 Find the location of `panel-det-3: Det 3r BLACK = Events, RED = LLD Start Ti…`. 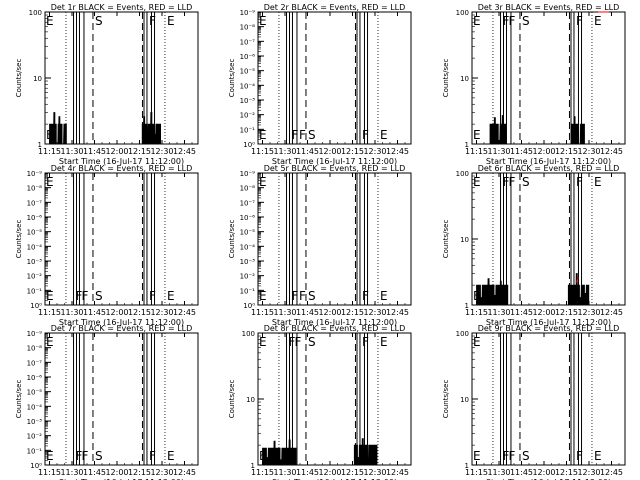

panel-det-3: Det 3r BLACK = Events, RED = LLD Start Ti… is located at coordinates (534, 84).